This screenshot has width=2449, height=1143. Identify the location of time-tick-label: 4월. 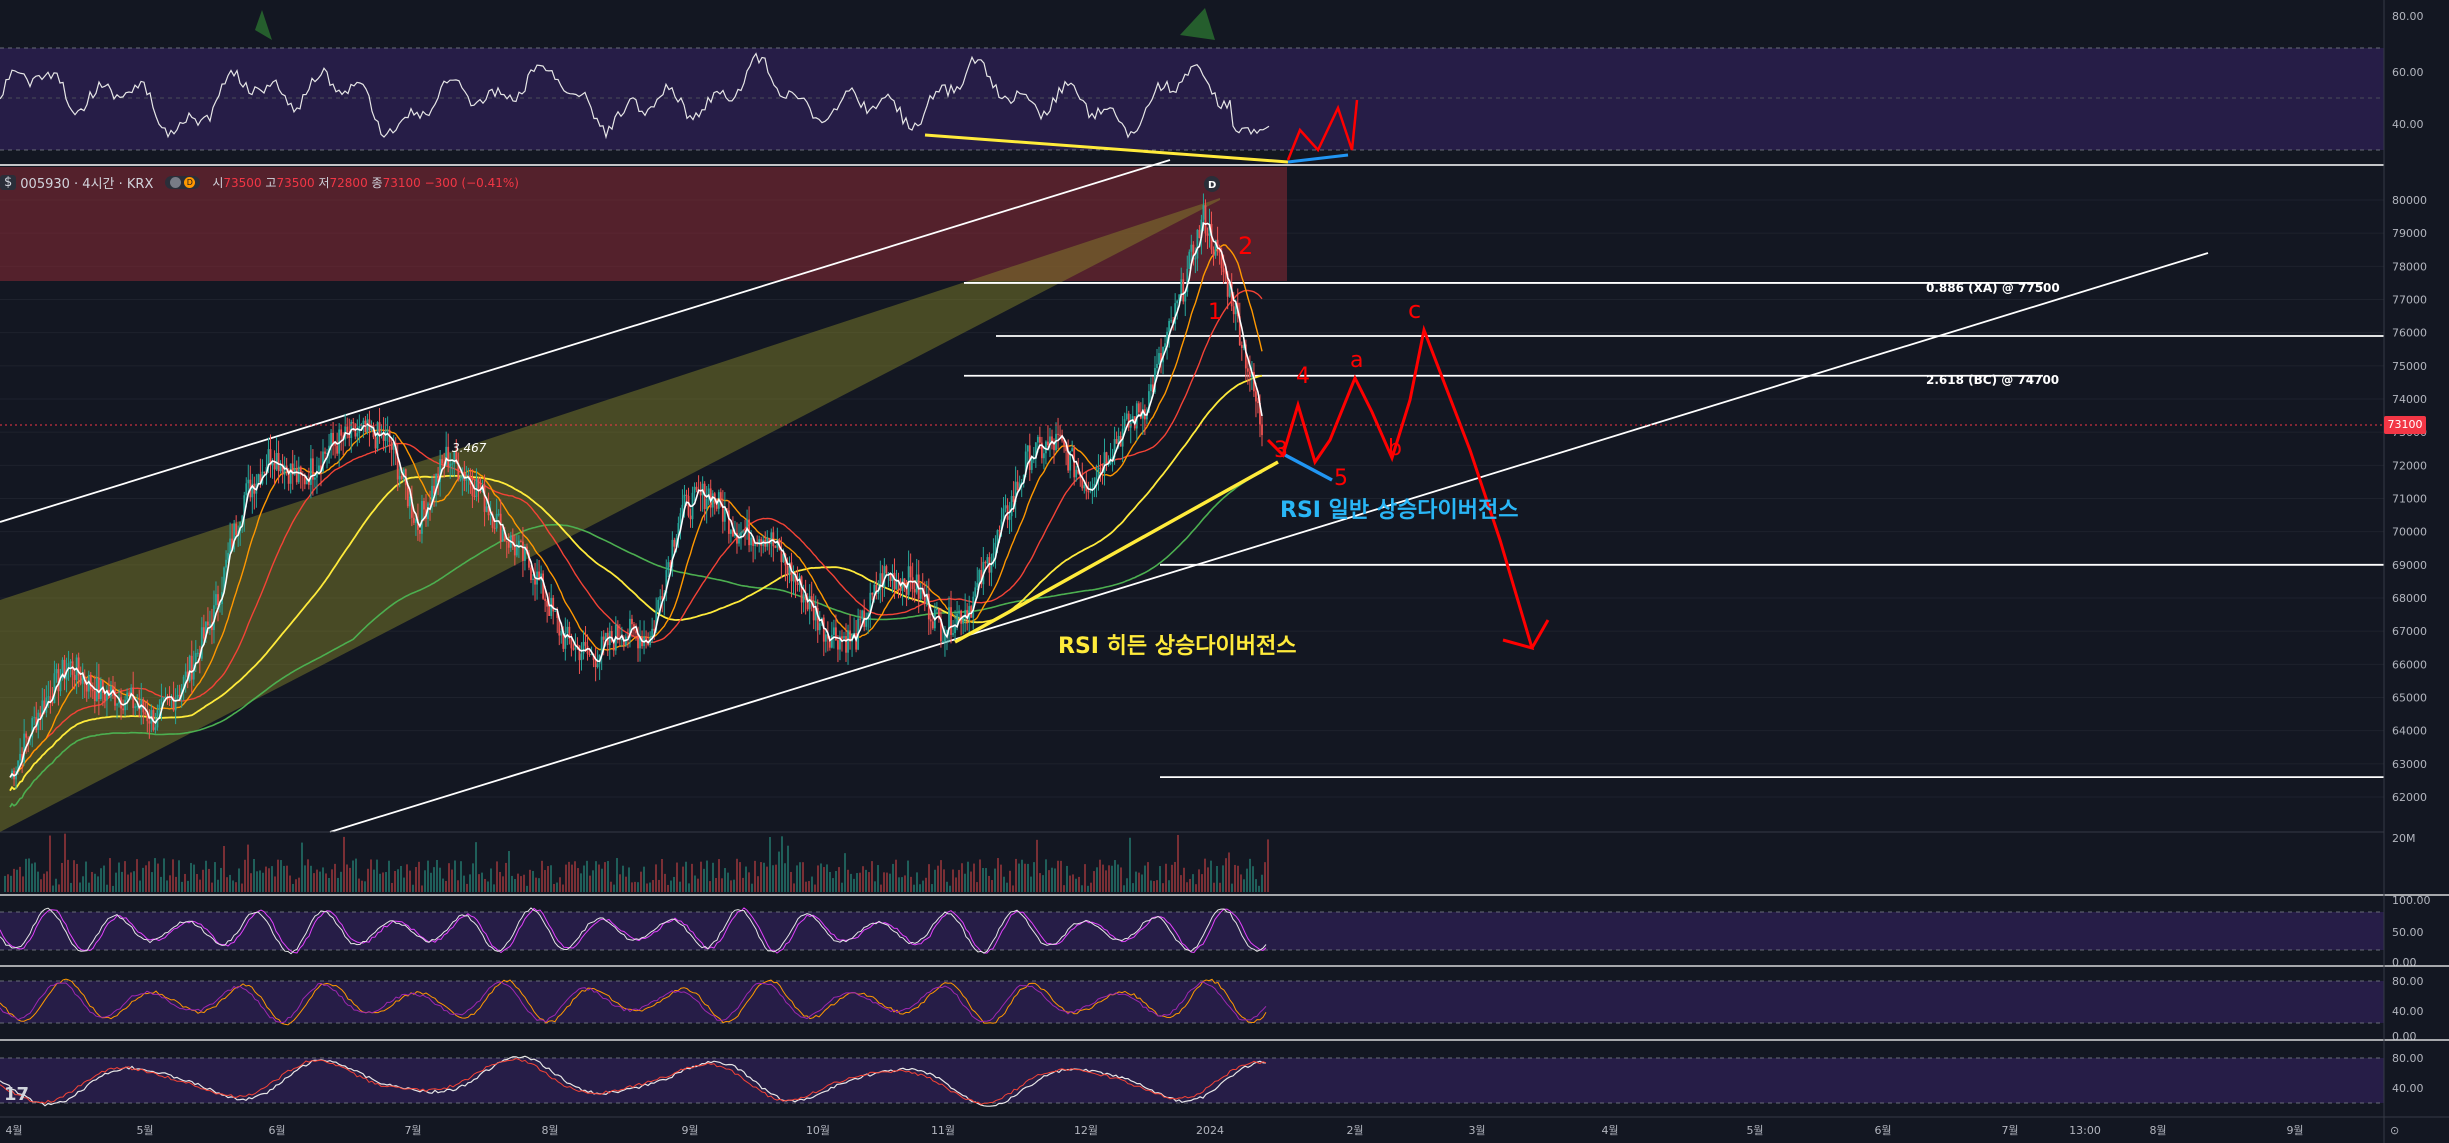
(1609, 1130).